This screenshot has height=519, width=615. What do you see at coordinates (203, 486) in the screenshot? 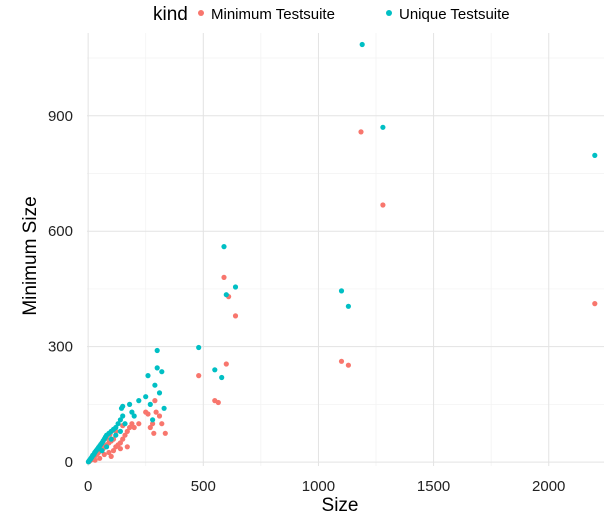
I see `x-tick-label: 500` at bounding box center [203, 486].